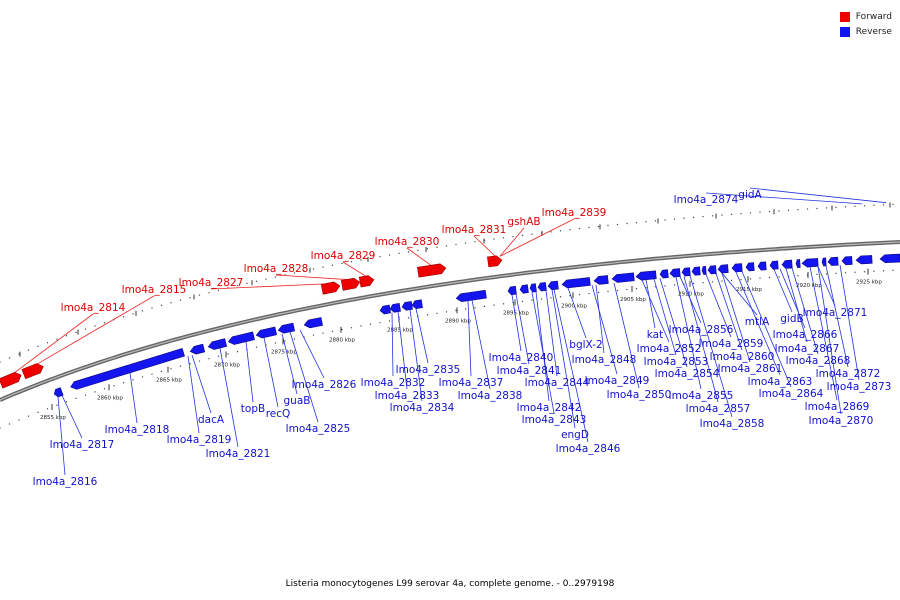 Image resolution: width=900 pixels, height=600 pixels. I want to click on gene-label: lmo4a_2844, so click(557, 383).